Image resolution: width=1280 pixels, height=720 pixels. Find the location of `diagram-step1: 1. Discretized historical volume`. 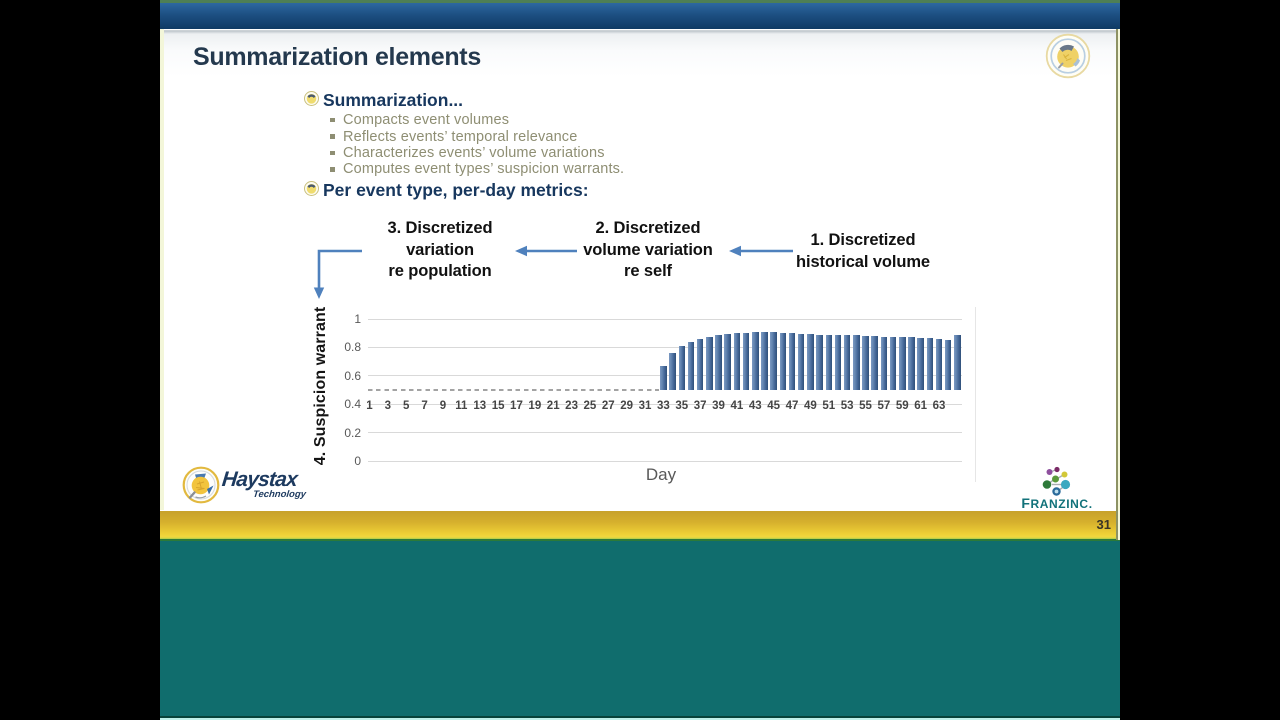

diagram-step1: 1. Discretized historical volume is located at coordinates (863, 251).